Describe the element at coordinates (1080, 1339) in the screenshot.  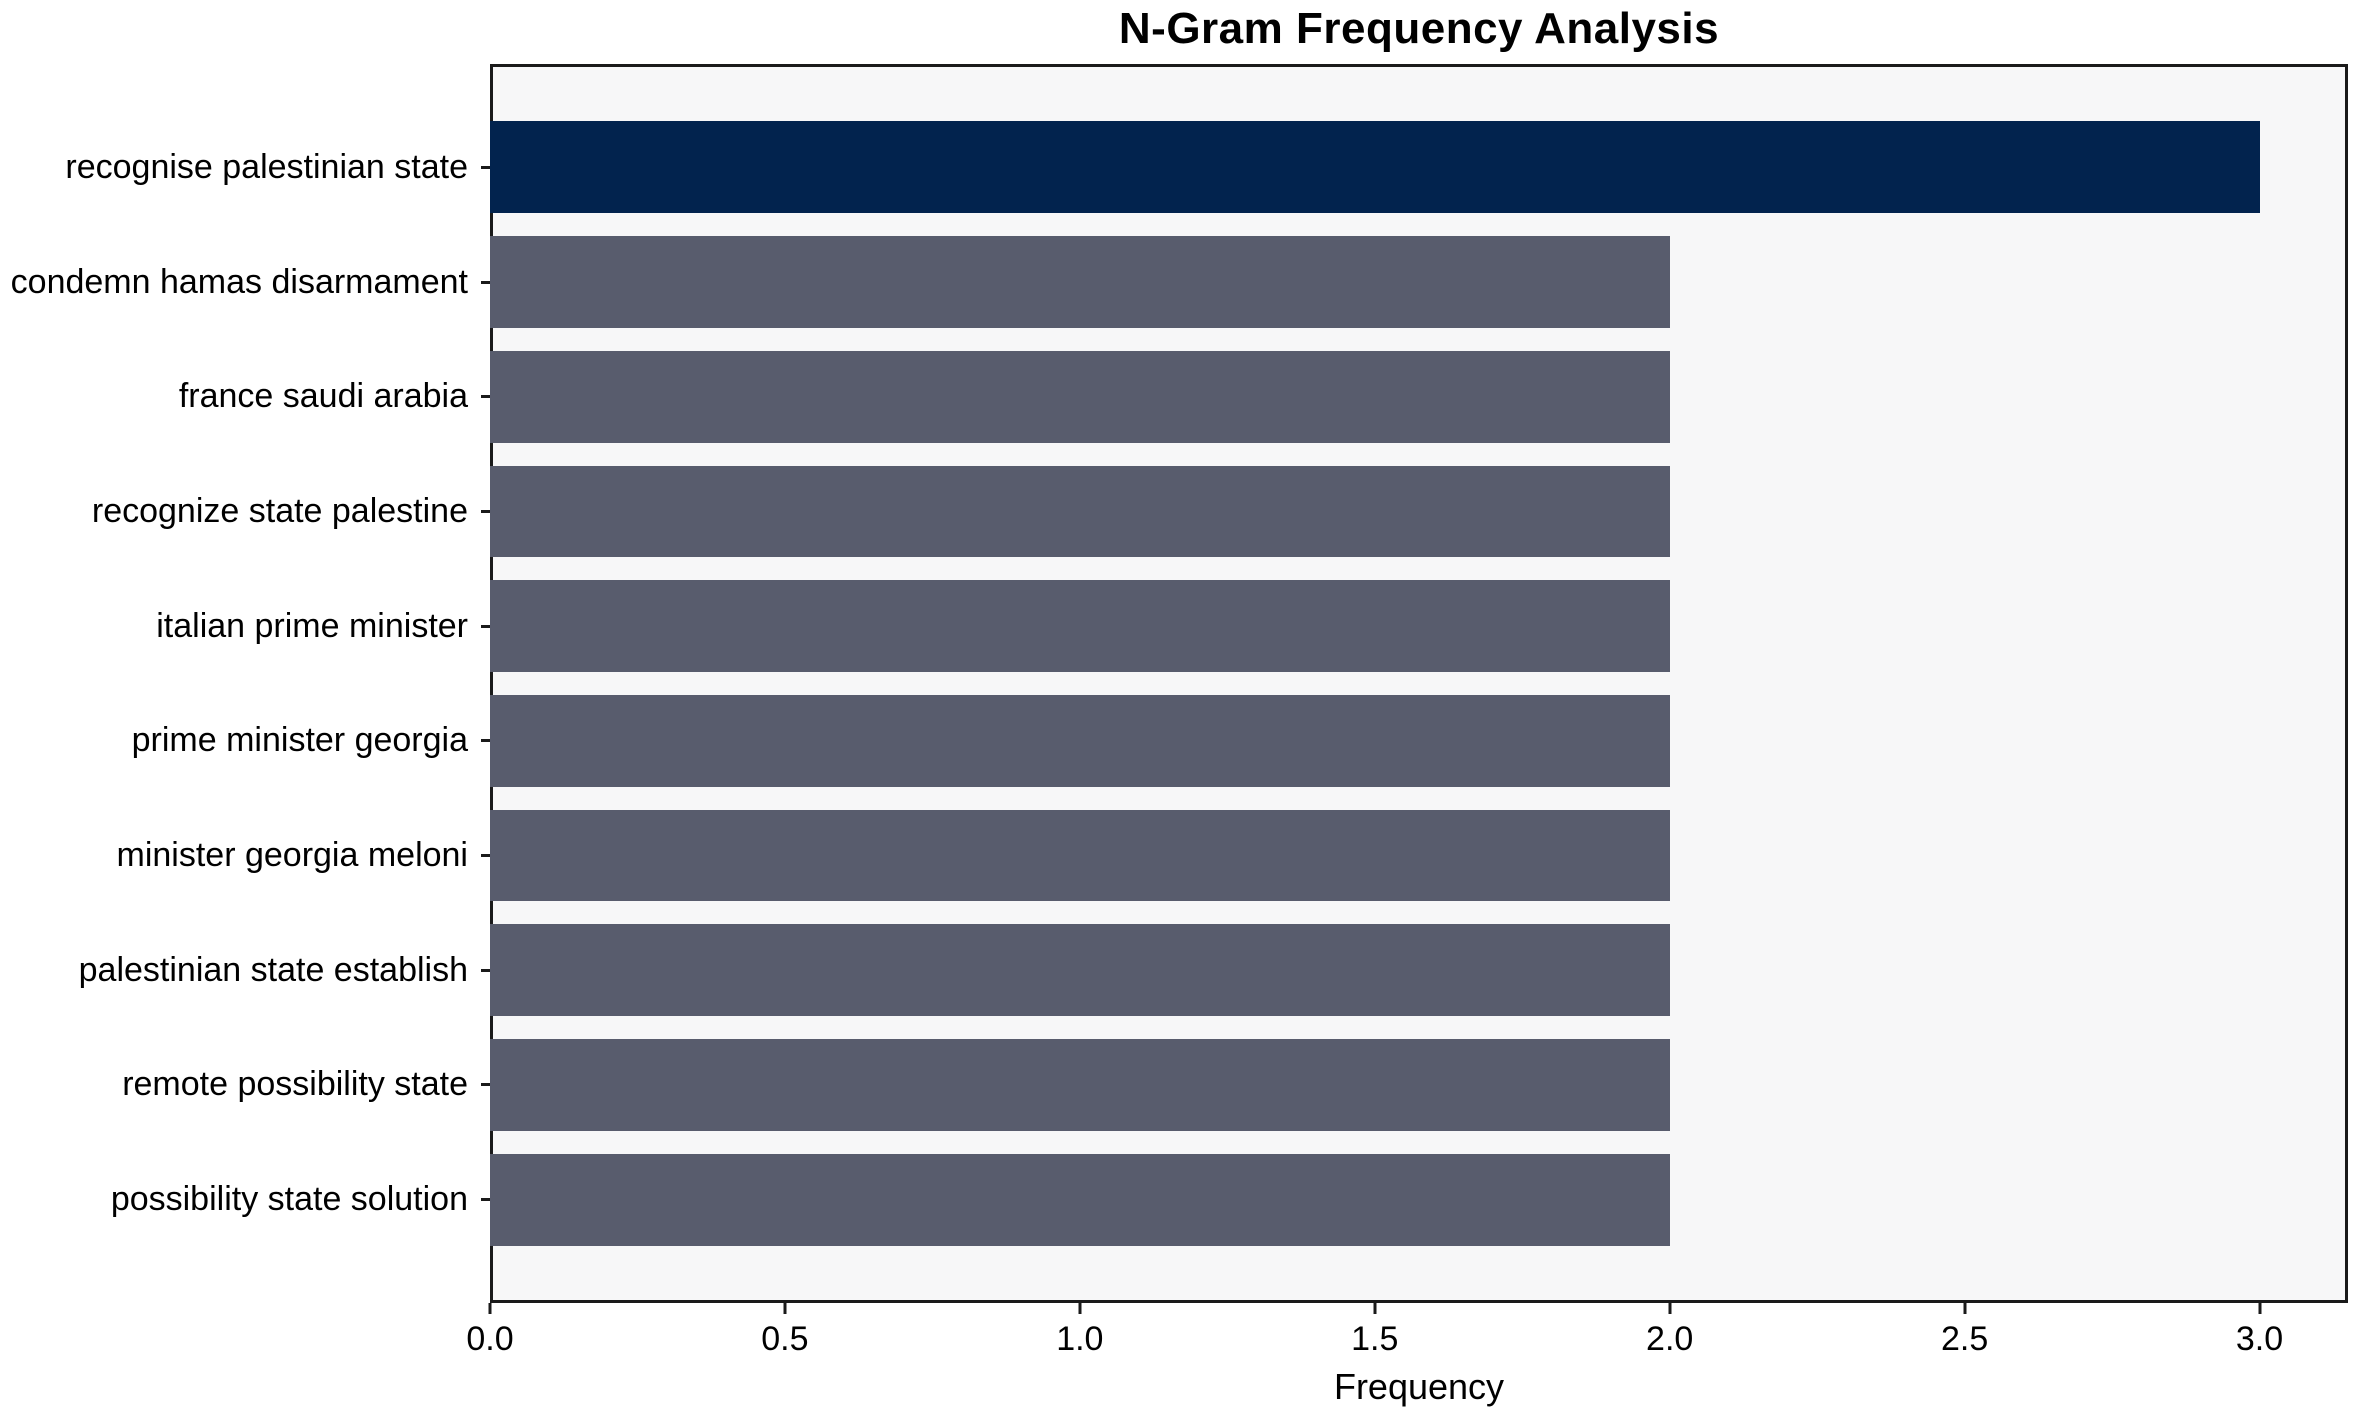
I see `x-tick-label: 1.0` at that location.